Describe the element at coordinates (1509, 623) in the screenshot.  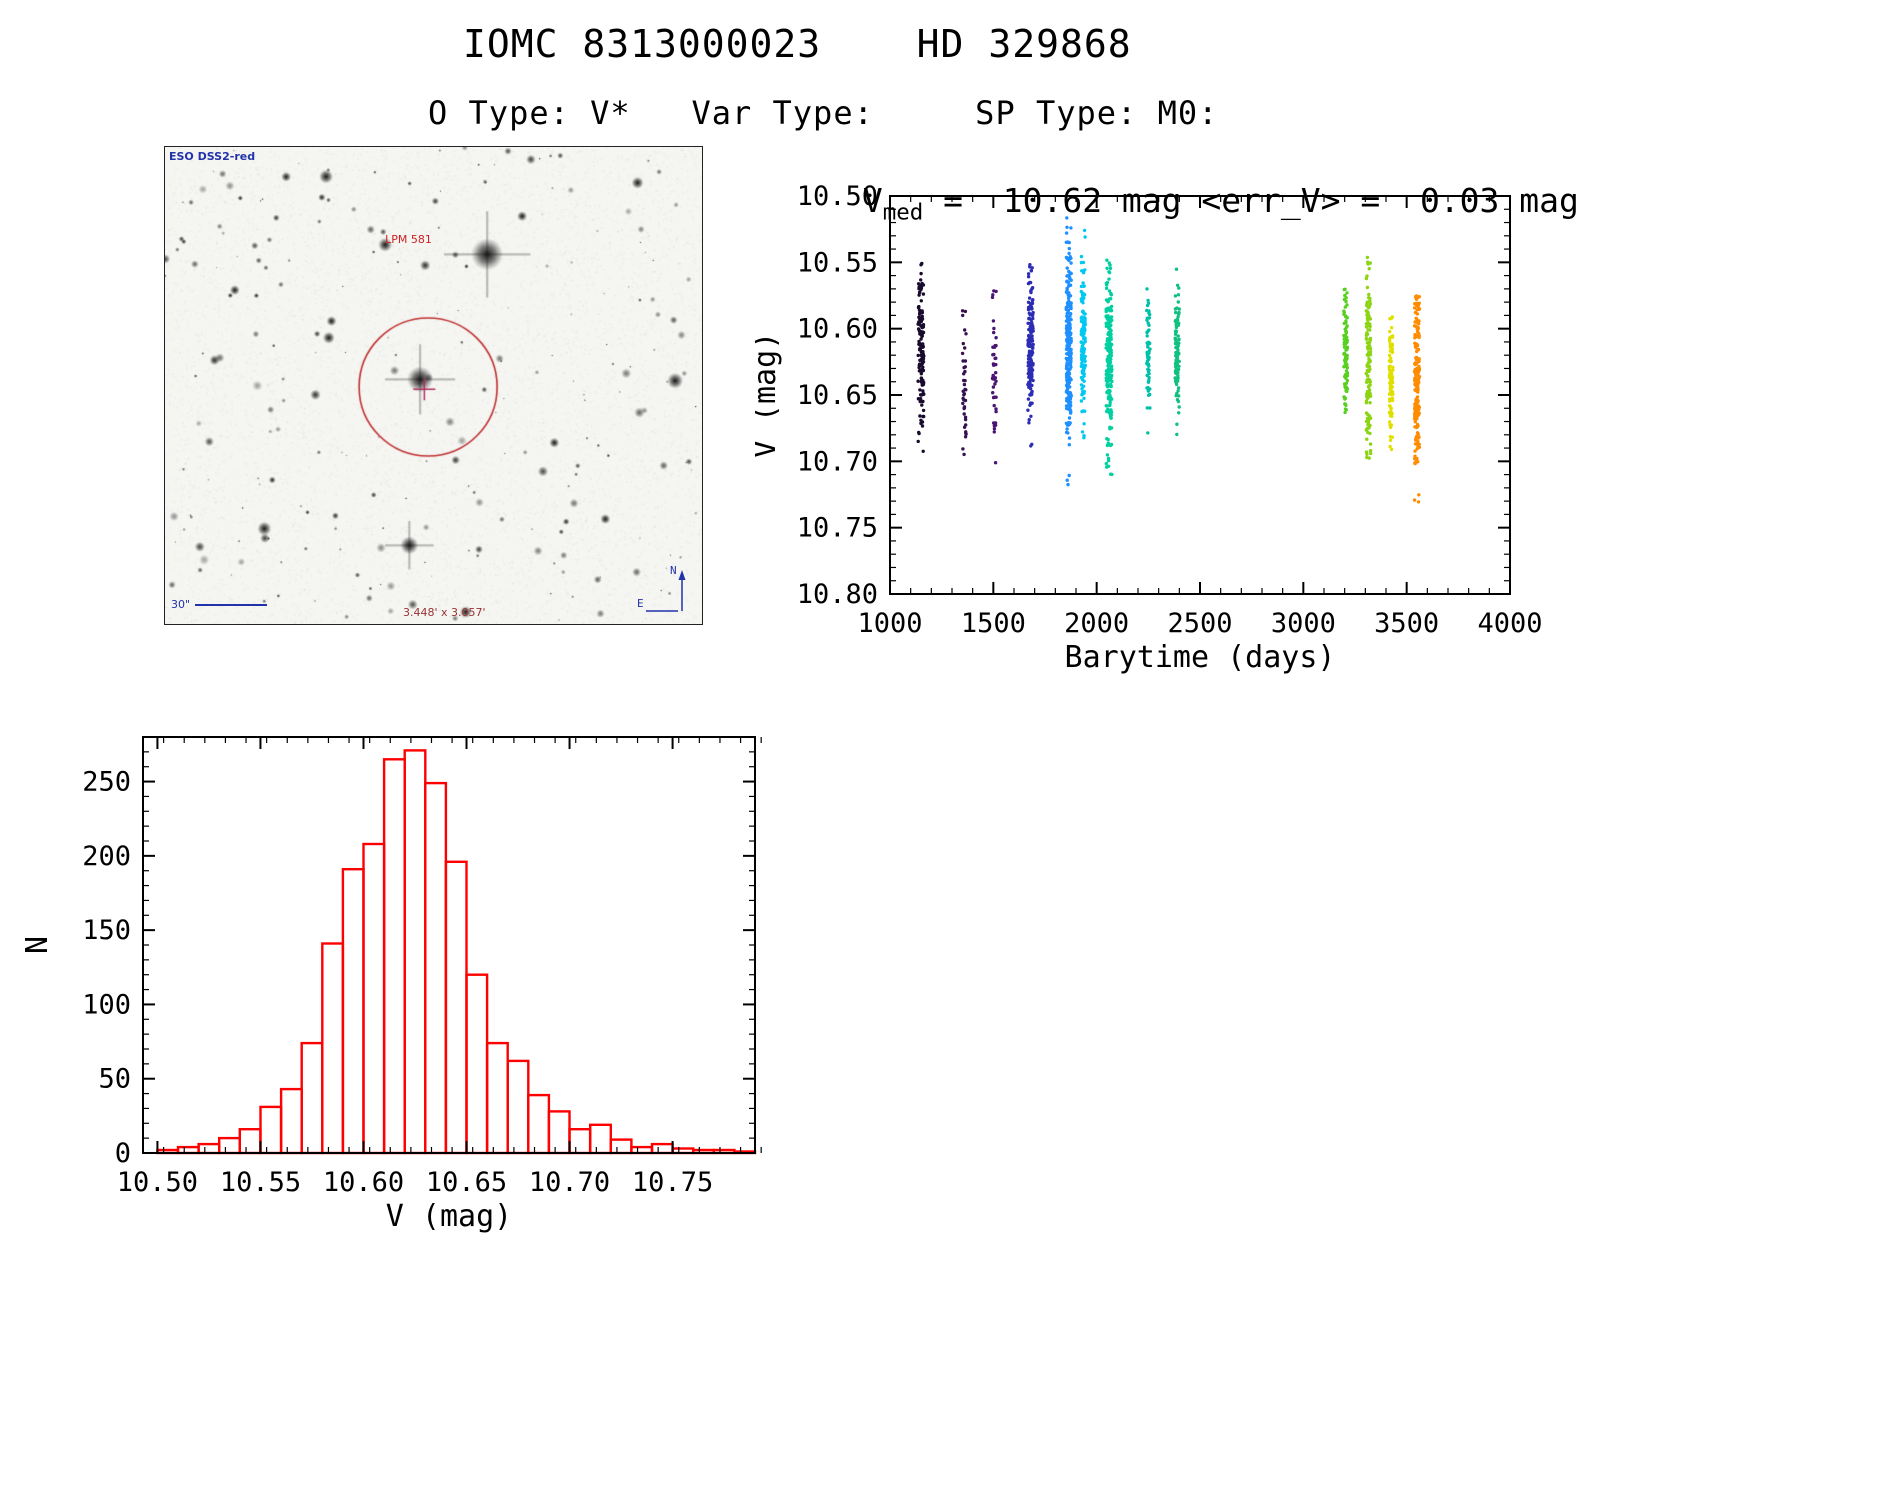
I see `lightcurve-x-tick-label: 4000` at that location.